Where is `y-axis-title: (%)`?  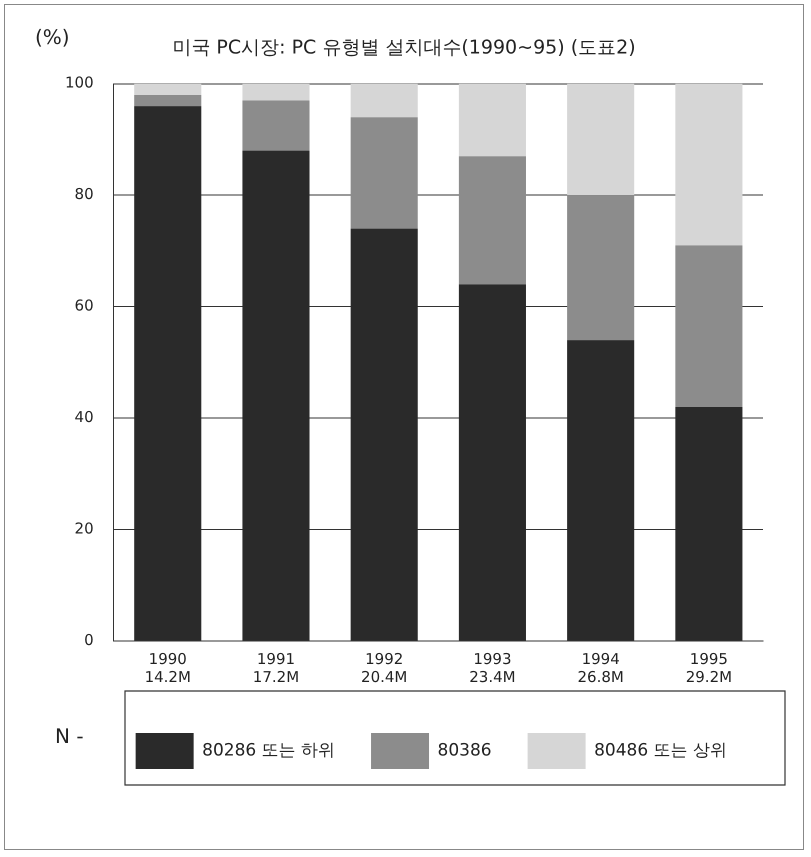
y-axis-title: (%) is located at coordinates (52, 37).